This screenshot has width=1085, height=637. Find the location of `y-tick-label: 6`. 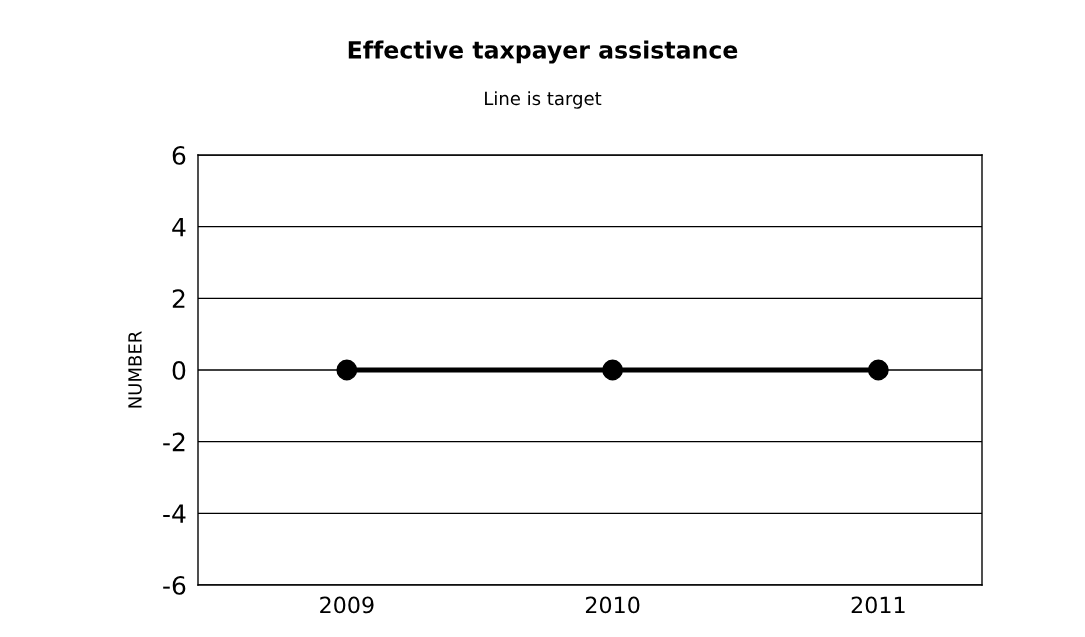

y-tick-label: 6 is located at coordinates (179, 155).